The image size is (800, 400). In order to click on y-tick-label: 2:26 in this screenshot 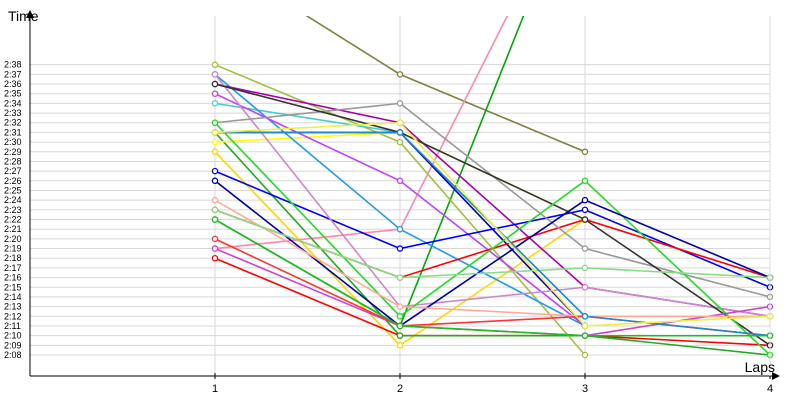, I will do `click(13, 181)`.